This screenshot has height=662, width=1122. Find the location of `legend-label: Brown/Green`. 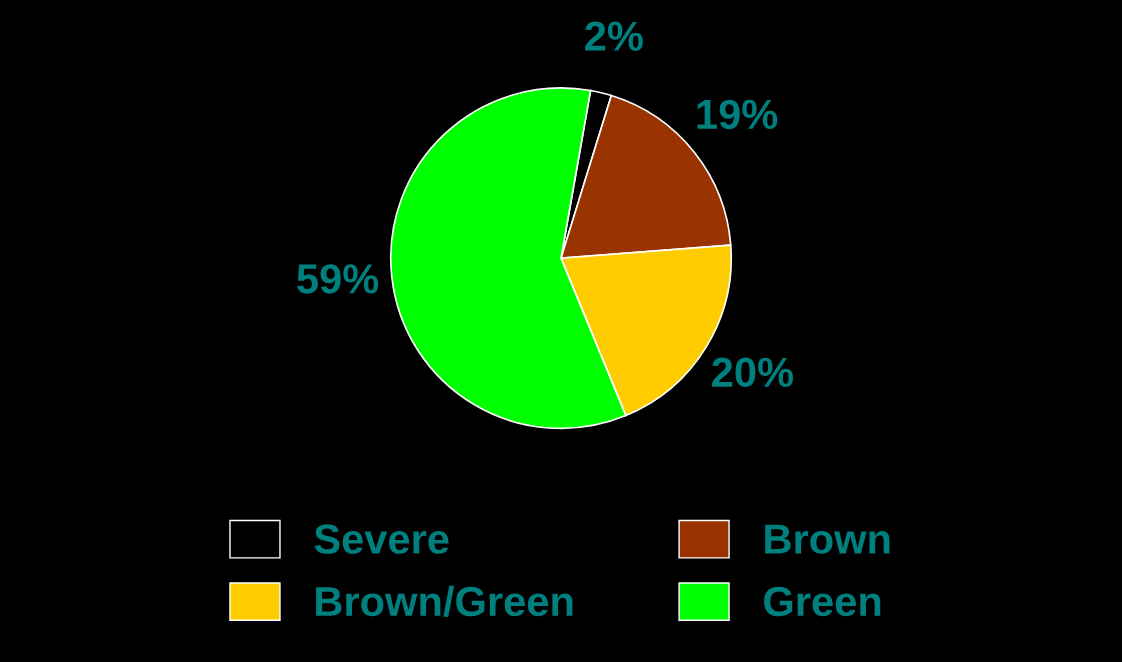

legend-label: Brown/Green is located at coordinates (444, 601).